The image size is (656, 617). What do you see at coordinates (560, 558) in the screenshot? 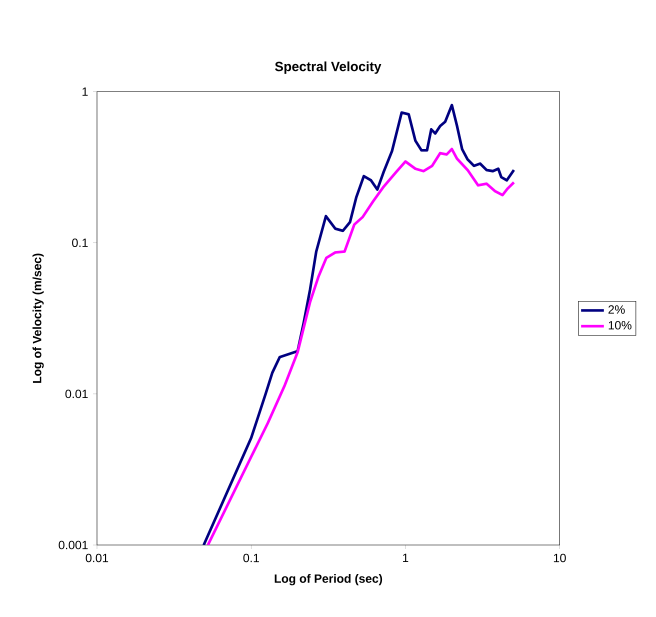
I see `x-tick-label: 10` at bounding box center [560, 558].